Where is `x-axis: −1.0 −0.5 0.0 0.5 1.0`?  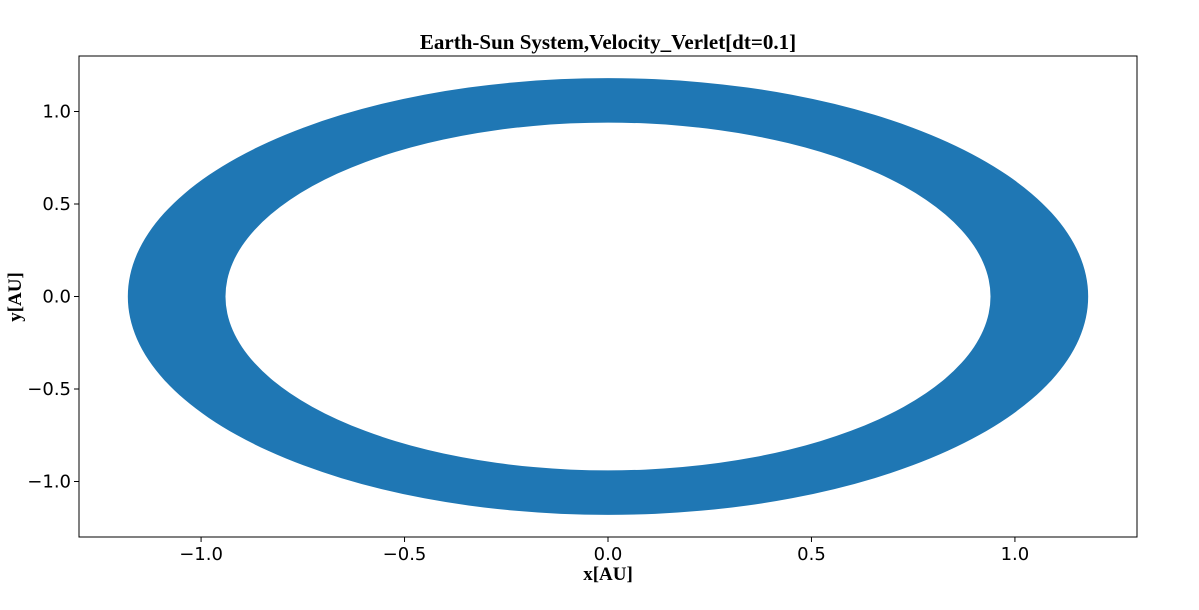
x-axis: −1.0 −0.5 0.0 0.5 1.0 is located at coordinates (604, 551).